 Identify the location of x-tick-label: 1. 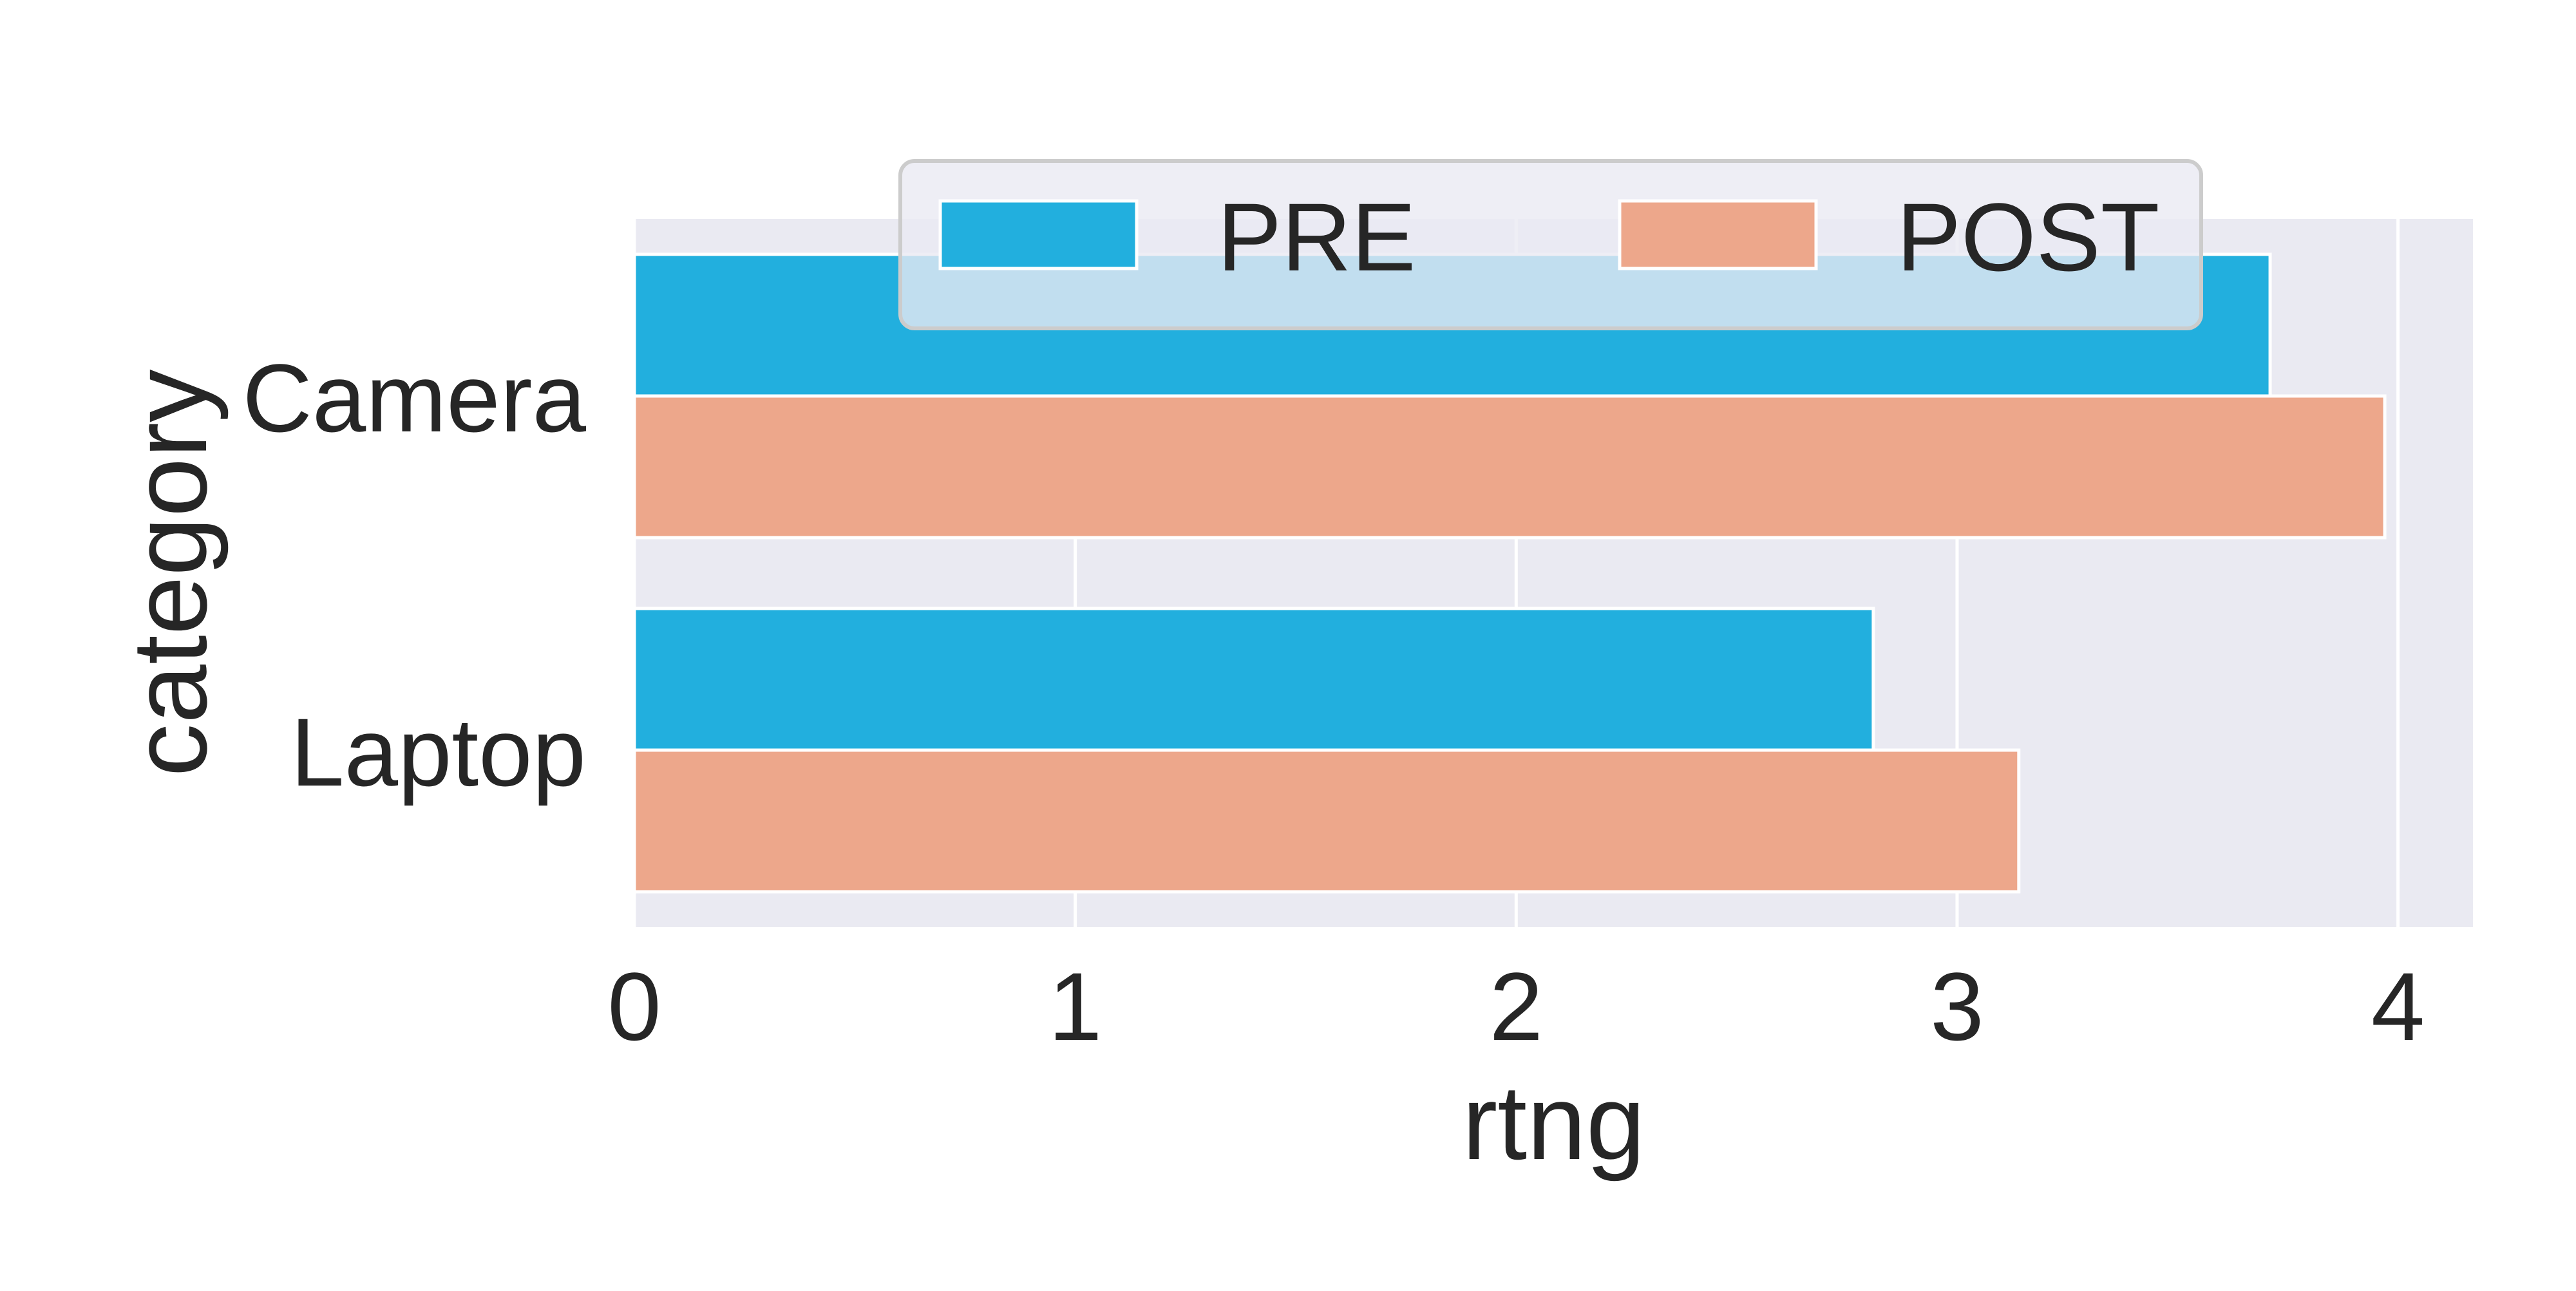
(1075, 1006).